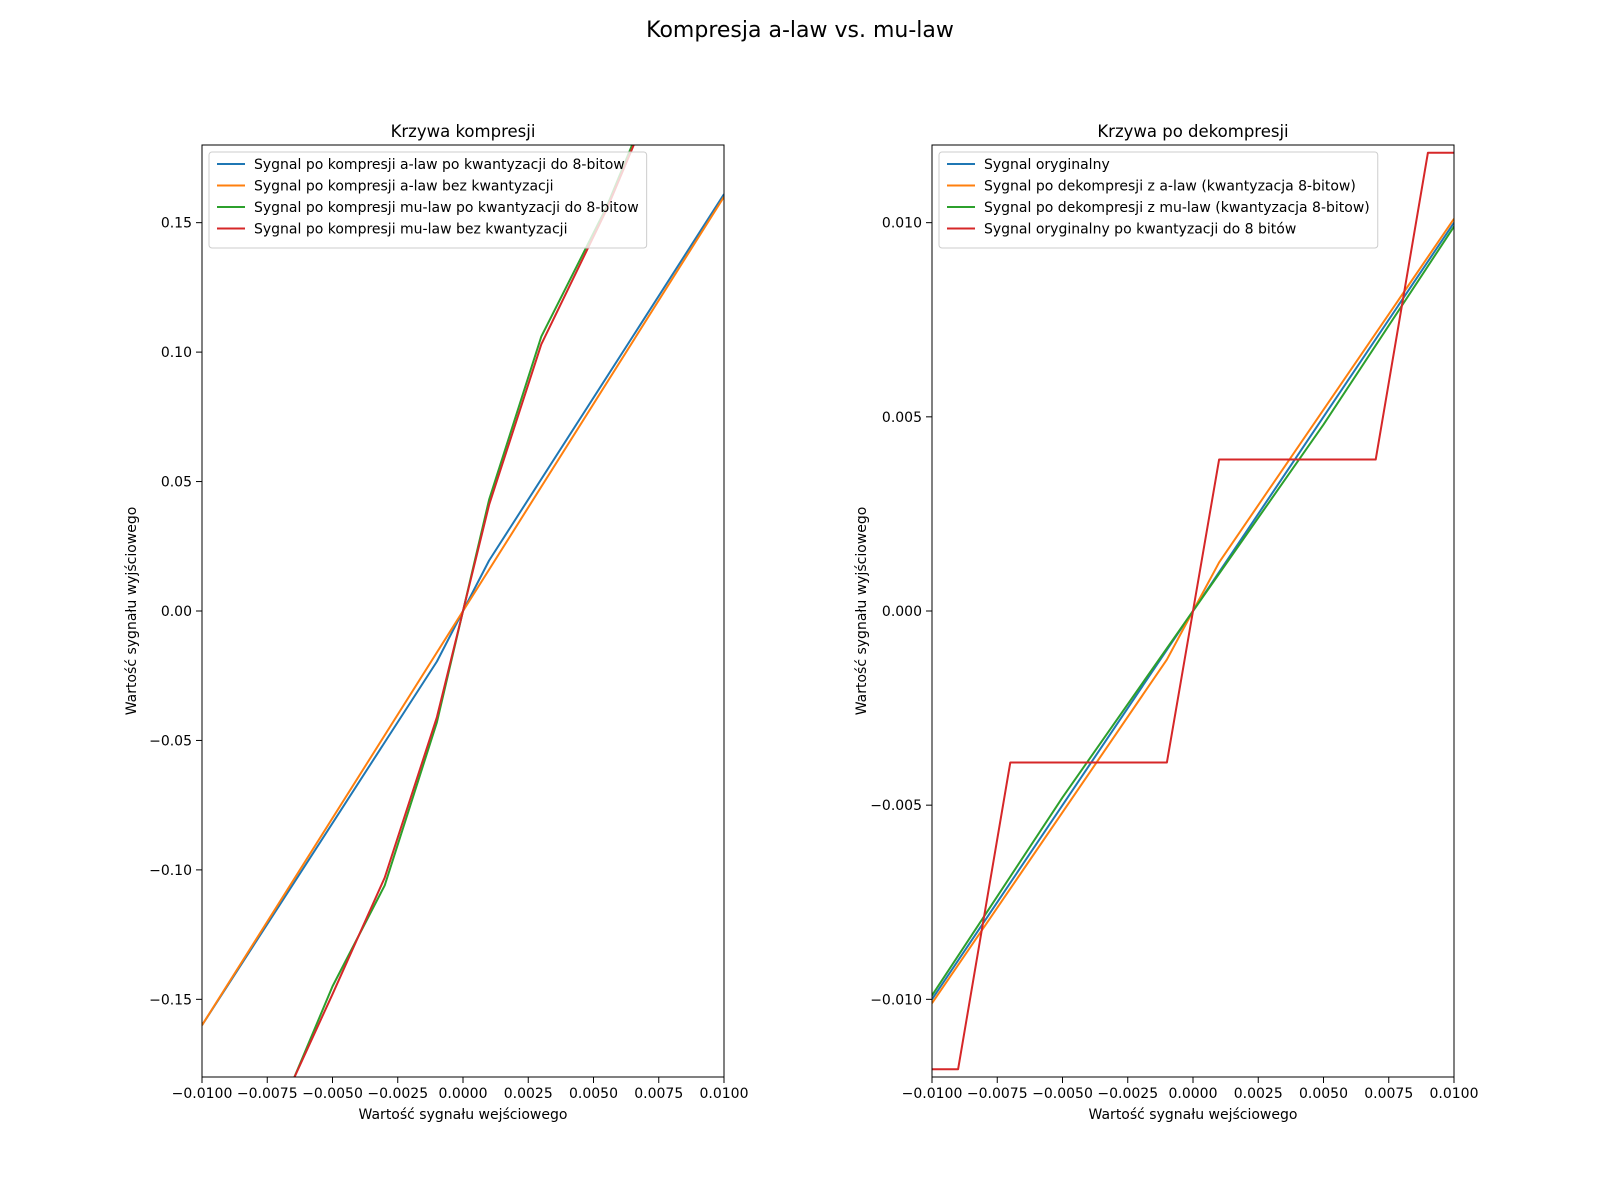  I want to click on y-tick-label: 0.00, so click(176, 612).